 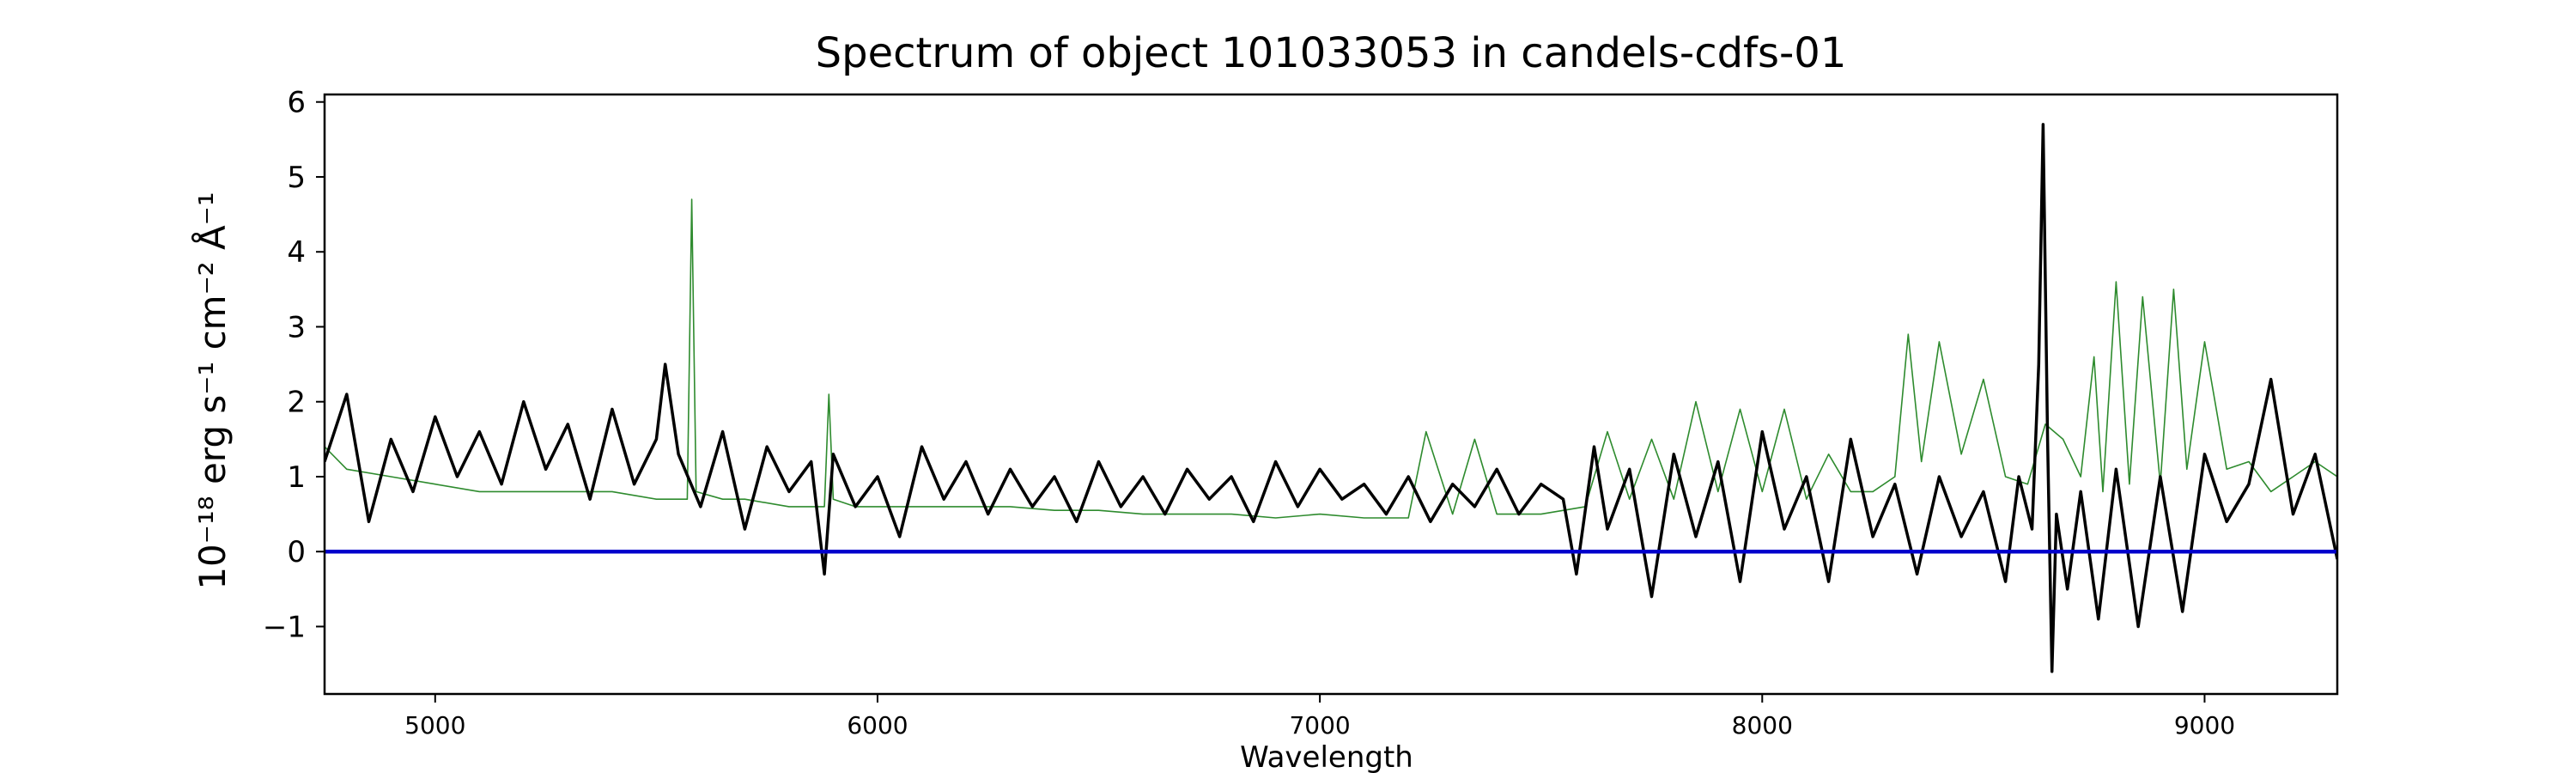 I want to click on x-axis-label: Wavelength, so click(x=1327, y=756).